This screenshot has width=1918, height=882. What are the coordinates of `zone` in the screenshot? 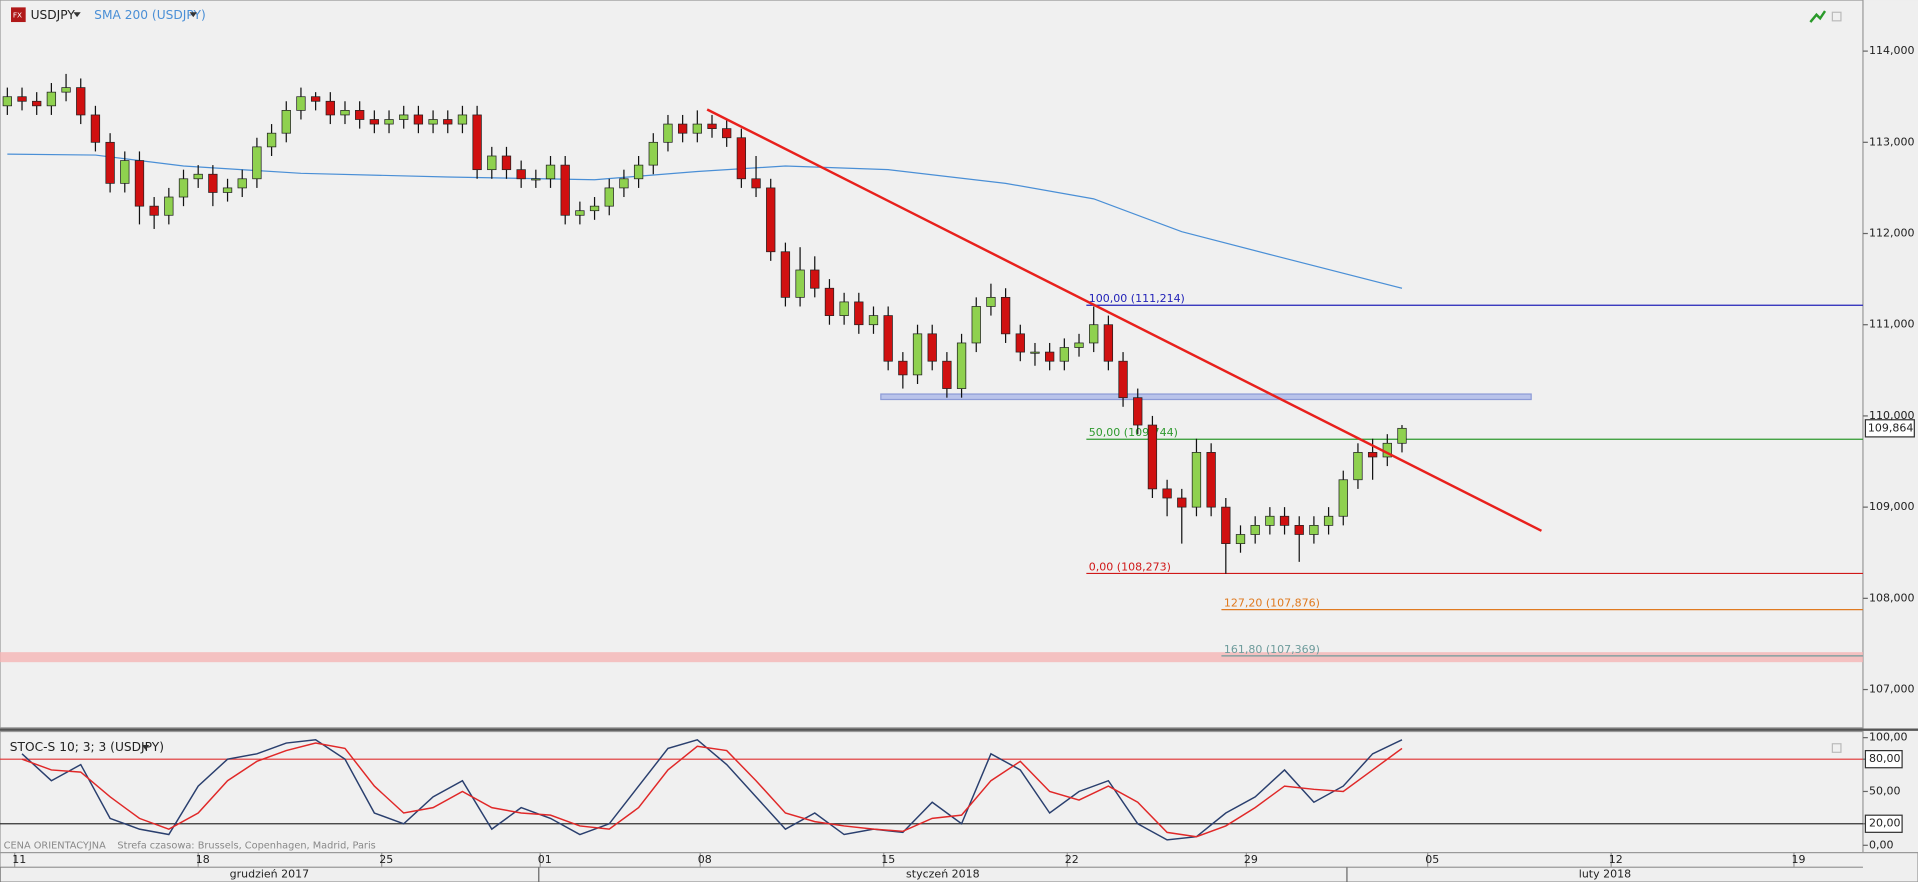 It's located at (931, 657).